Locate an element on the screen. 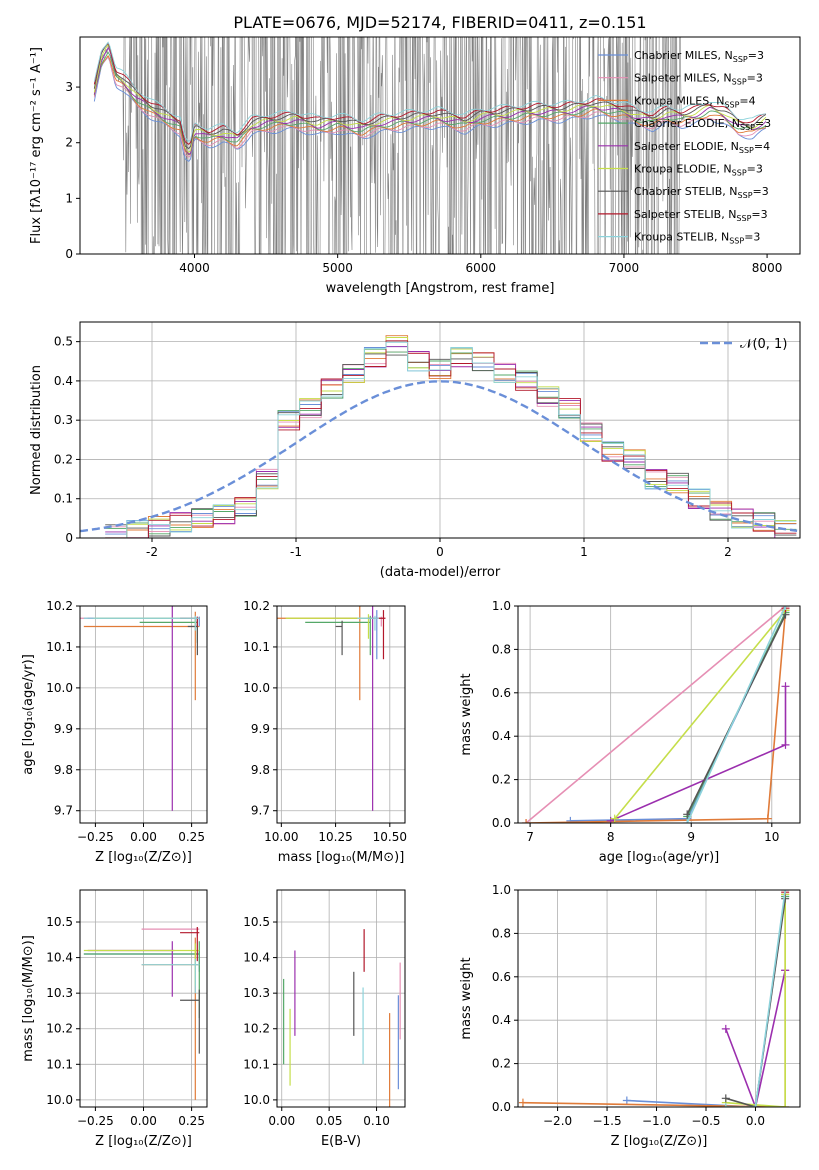  x-tick-label: -2 is located at coordinates (152, 552).